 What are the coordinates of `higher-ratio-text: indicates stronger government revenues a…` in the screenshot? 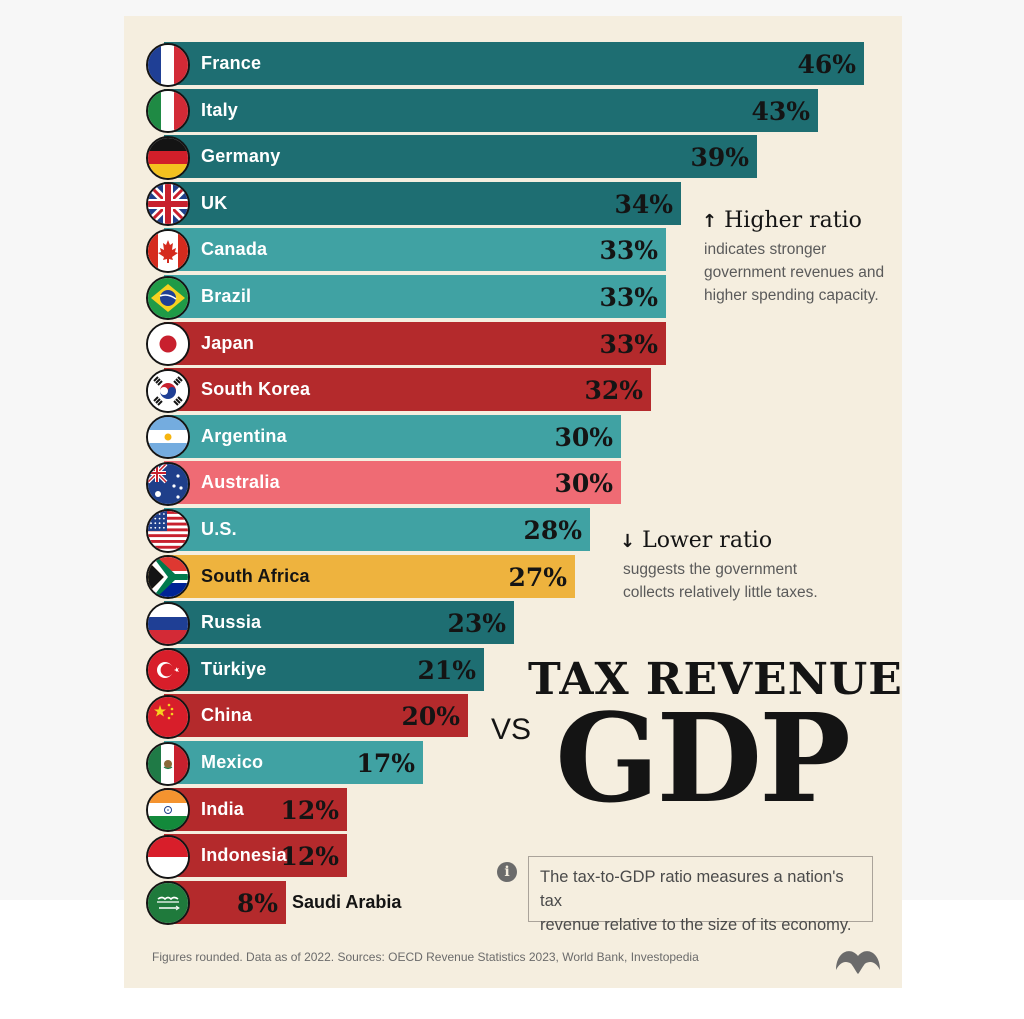 It's located at (794, 272).